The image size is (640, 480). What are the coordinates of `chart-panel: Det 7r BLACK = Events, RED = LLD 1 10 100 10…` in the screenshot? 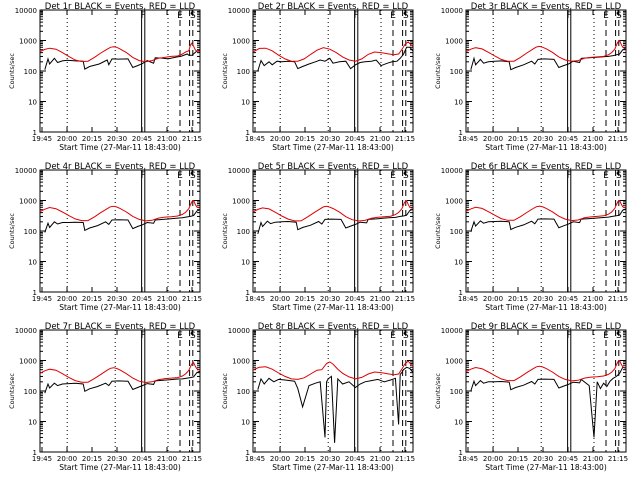 It's located at (105, 397).